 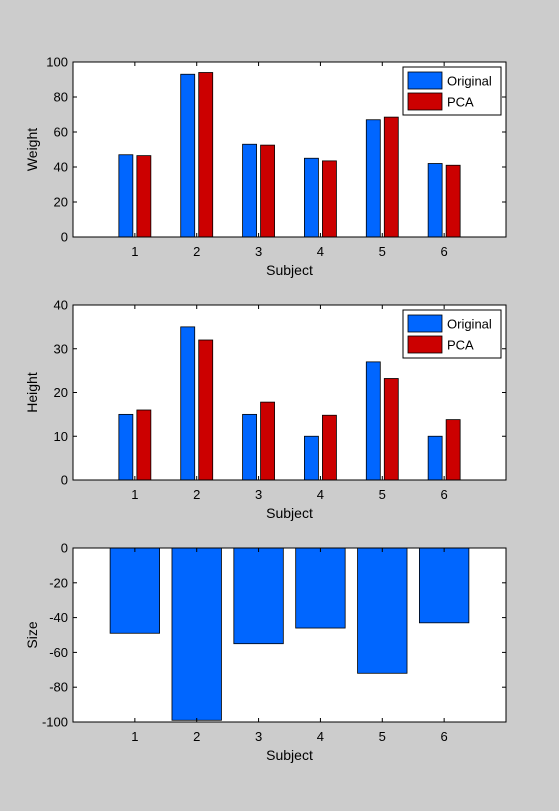 I want to click on y-axis-label: Size, so click(x=32, y=634).